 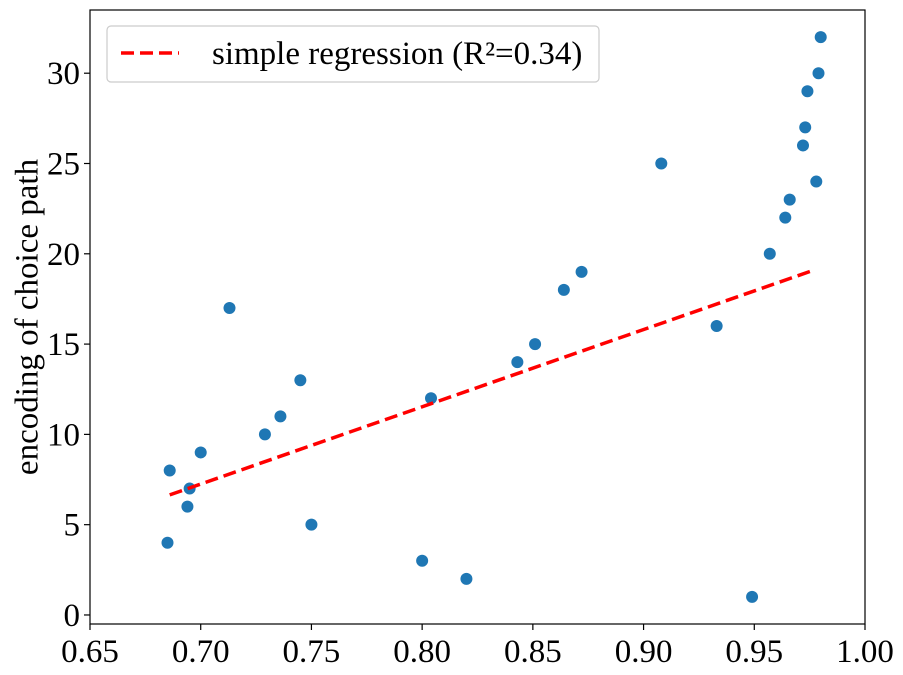 What do you see at coordinates (533, 652) in the screenshot?
I see `x-tick-label: 0.85` at bounding box center [533, 652].